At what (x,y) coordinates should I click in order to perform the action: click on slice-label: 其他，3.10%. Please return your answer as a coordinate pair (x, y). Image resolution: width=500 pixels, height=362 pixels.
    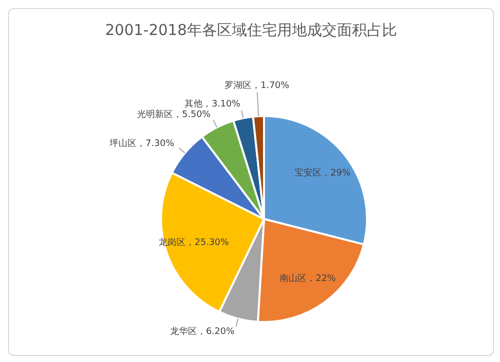
    Looking at the image, I should click on (212, 104).